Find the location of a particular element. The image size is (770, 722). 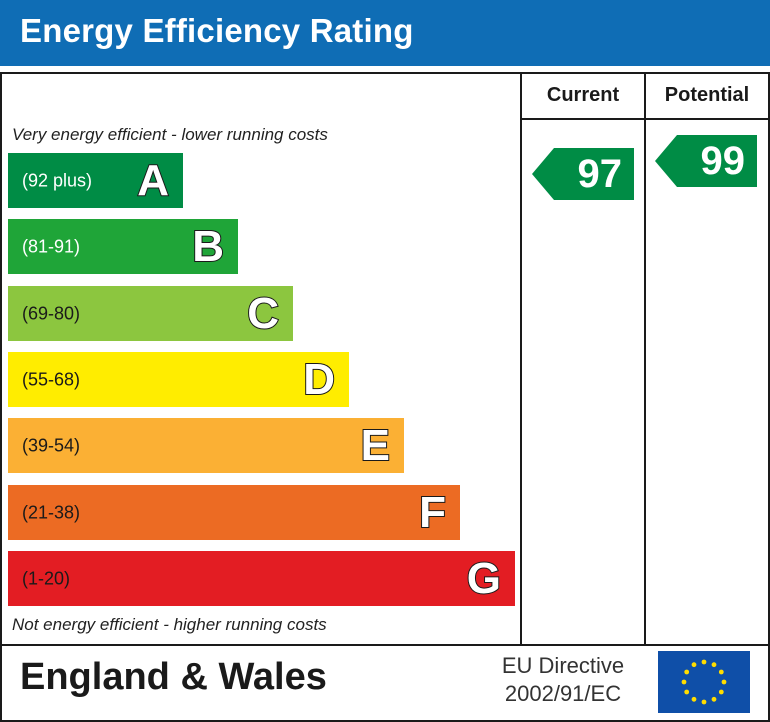

band-range-e: (39-54) is located at coordinates (51, 445).